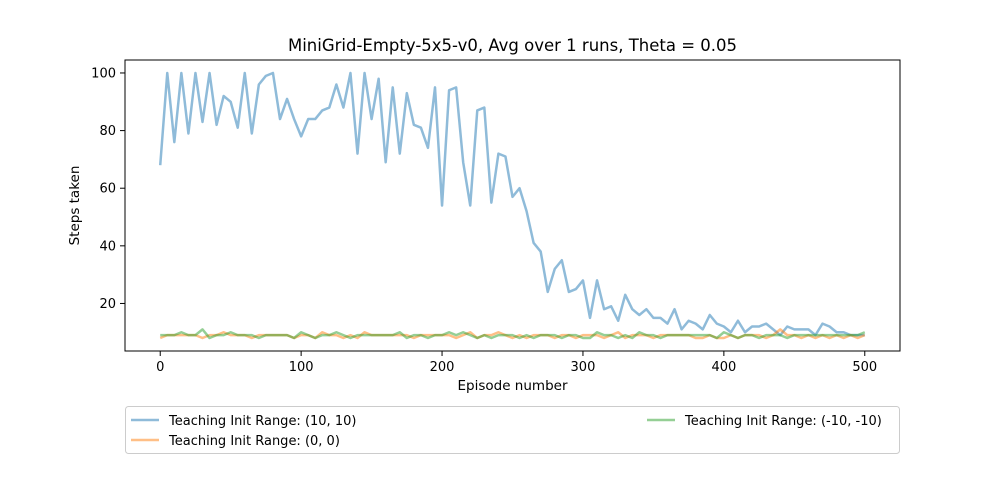 The image size is (1000, 500). Describe the element at coordinates (442, 367) in the screenshot. I see `x-tick-label: 200` at that location.